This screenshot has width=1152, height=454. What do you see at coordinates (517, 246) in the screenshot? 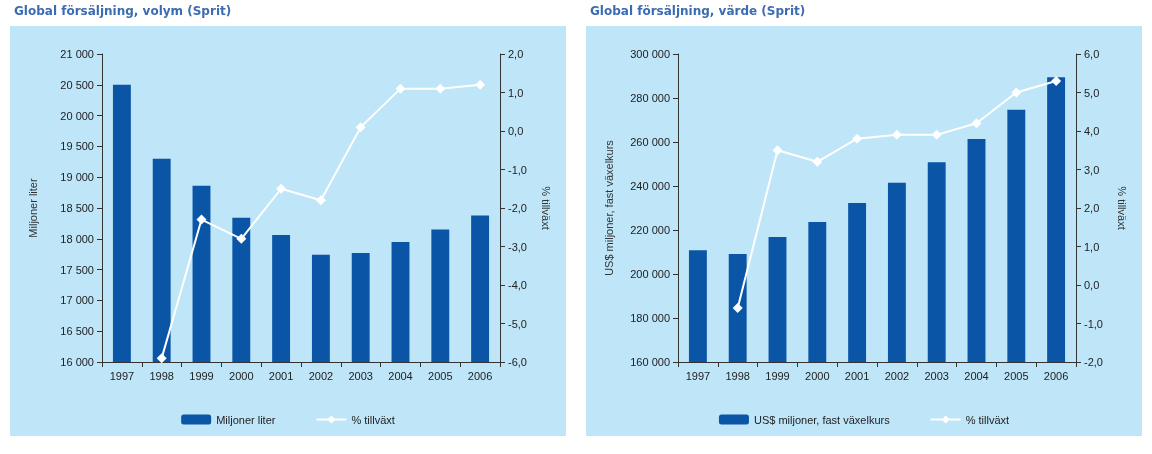
I see `y2-tick-label: -3,0` at bounding box center [517, 246].